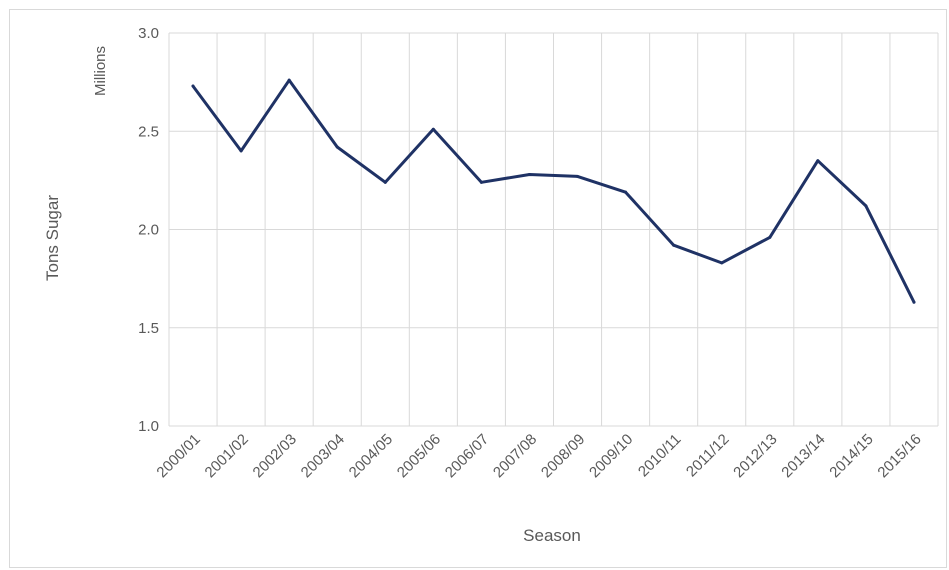 This screenshot has height=570, width=949. What do you see at coordinates (227, 456) in the screenshot?
I see `x-tick-label: 2001/02` at bounding box center [227, 456].